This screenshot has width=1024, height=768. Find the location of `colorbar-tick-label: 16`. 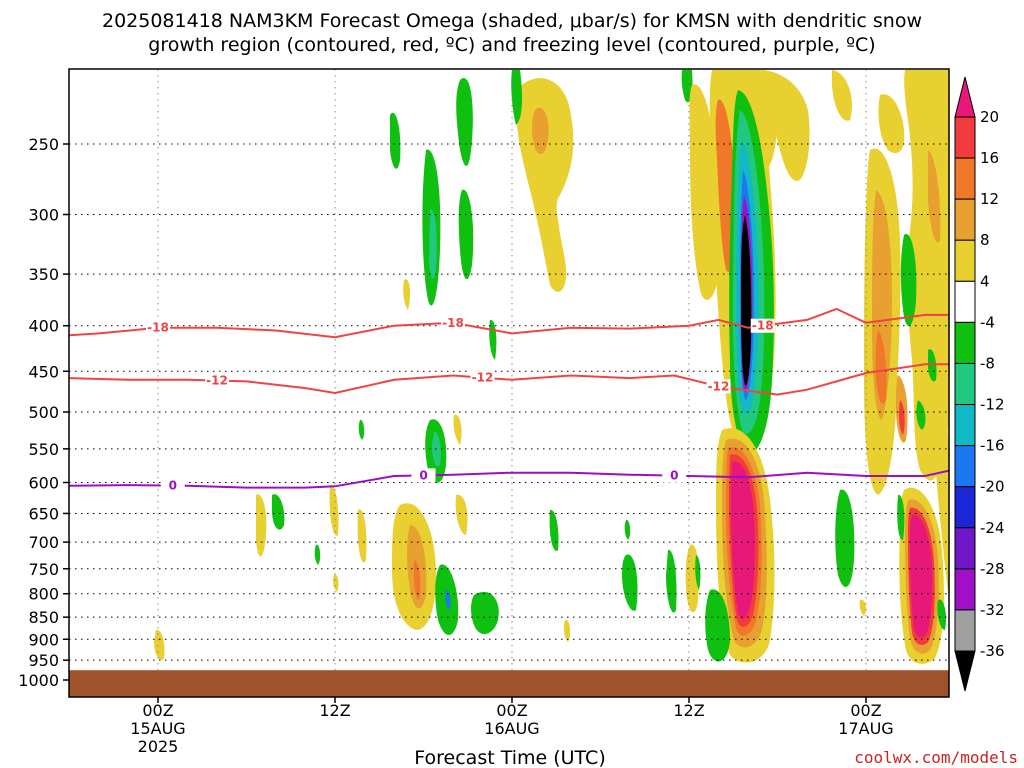

colorbar-tick-label: 16 is located at coordinates (989, 158).